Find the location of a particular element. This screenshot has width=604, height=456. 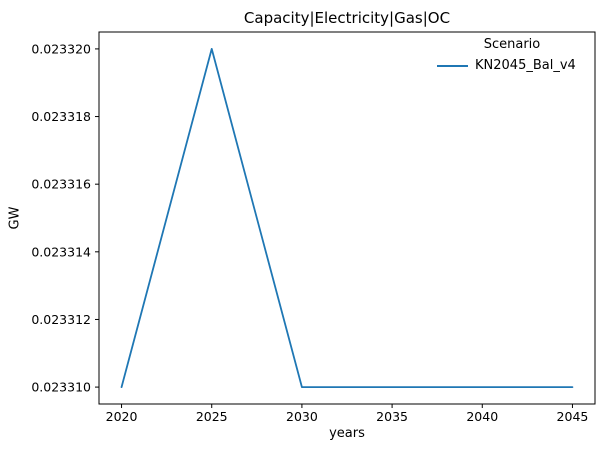

y-tick-label: 0.023316 is located at coordinates (61, 184).